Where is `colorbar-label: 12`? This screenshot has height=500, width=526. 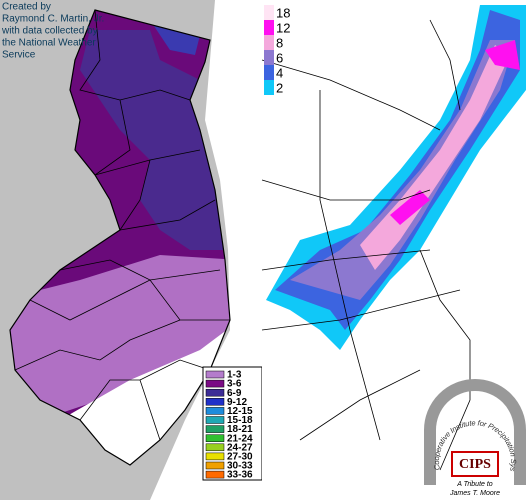 colorbar-label: 12 is located at coordinates (283, 27).